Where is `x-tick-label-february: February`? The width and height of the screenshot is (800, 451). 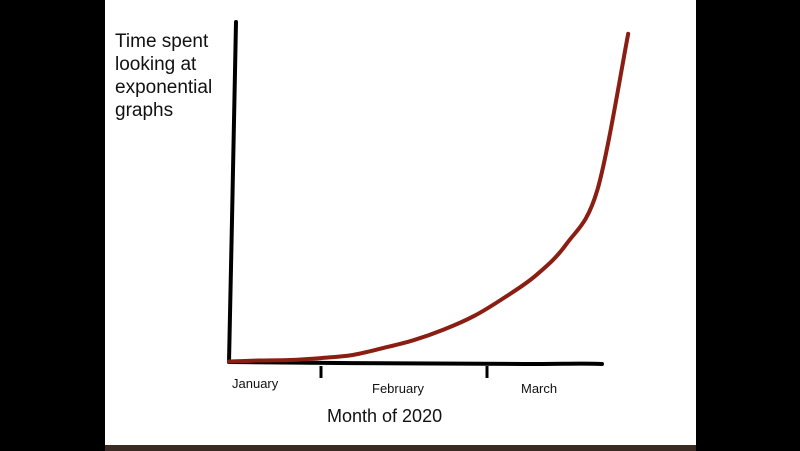 x-tick-label-february: February is located at coordinates (398, 388).